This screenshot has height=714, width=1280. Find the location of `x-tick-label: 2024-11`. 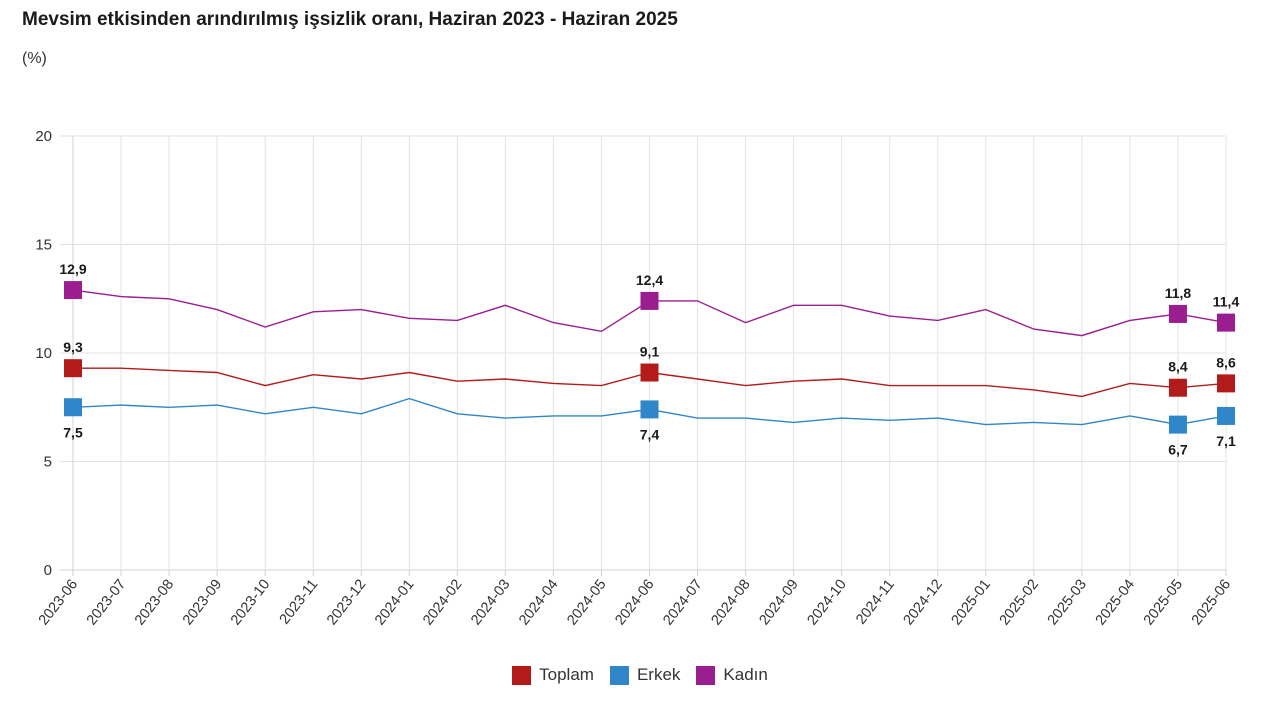

x-tick-label: 2024-11 is located at coordinates (875, 602).